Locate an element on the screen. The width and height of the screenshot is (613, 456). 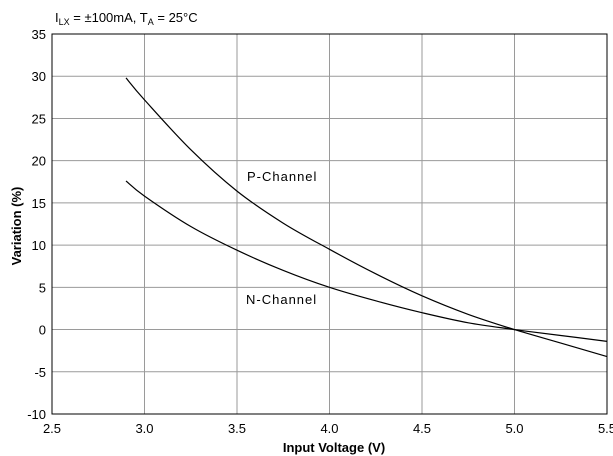
x-axis-title: Input Voltage (V) is located at coordinates (334, 447).